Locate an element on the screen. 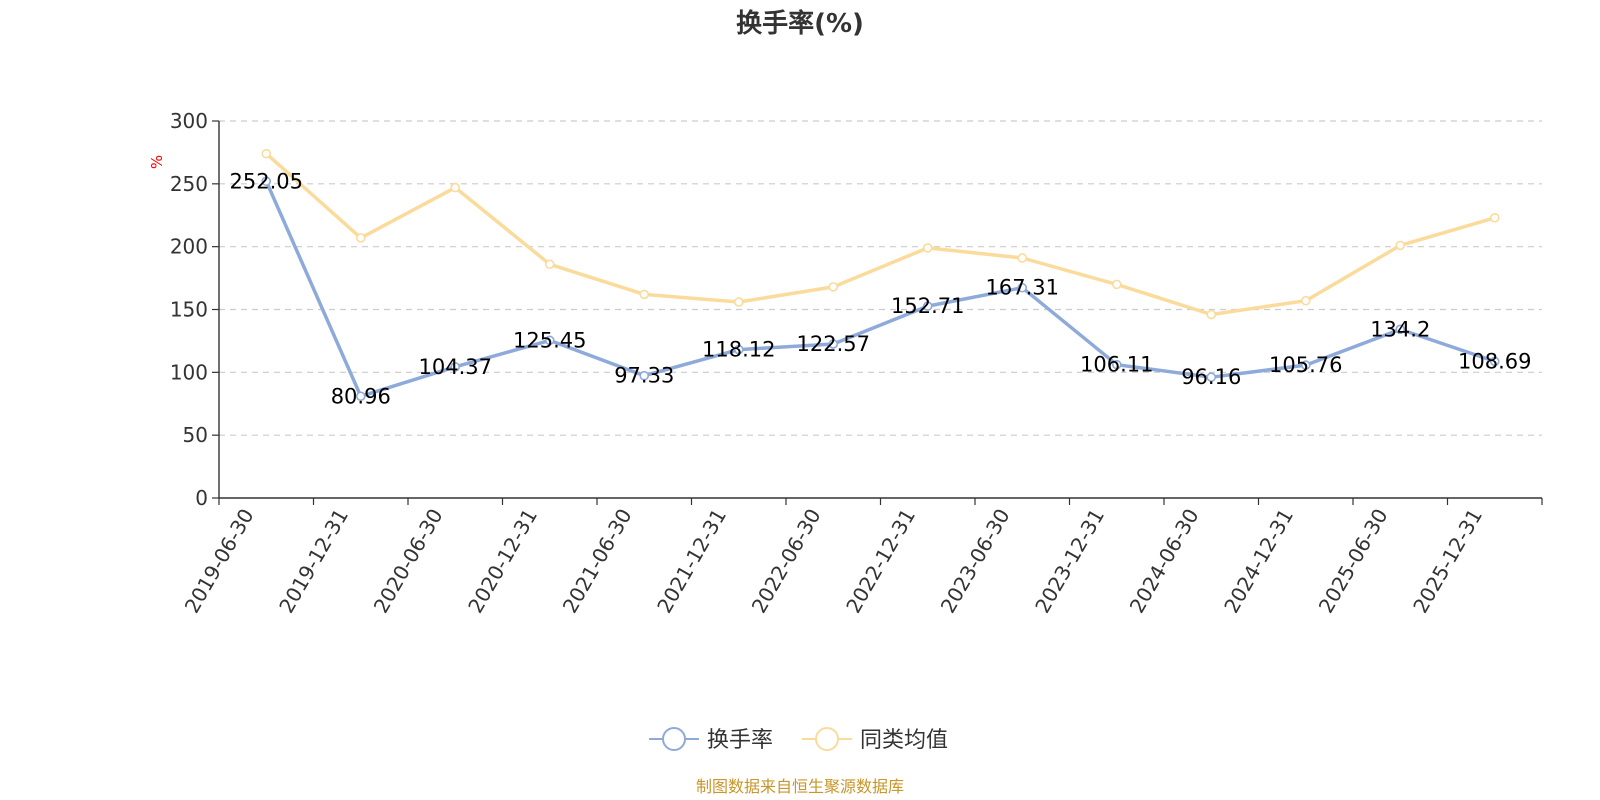 The width and height of the screenshot is (1600, 800). data-label: 97.33 is located at coordinates (644, 376).